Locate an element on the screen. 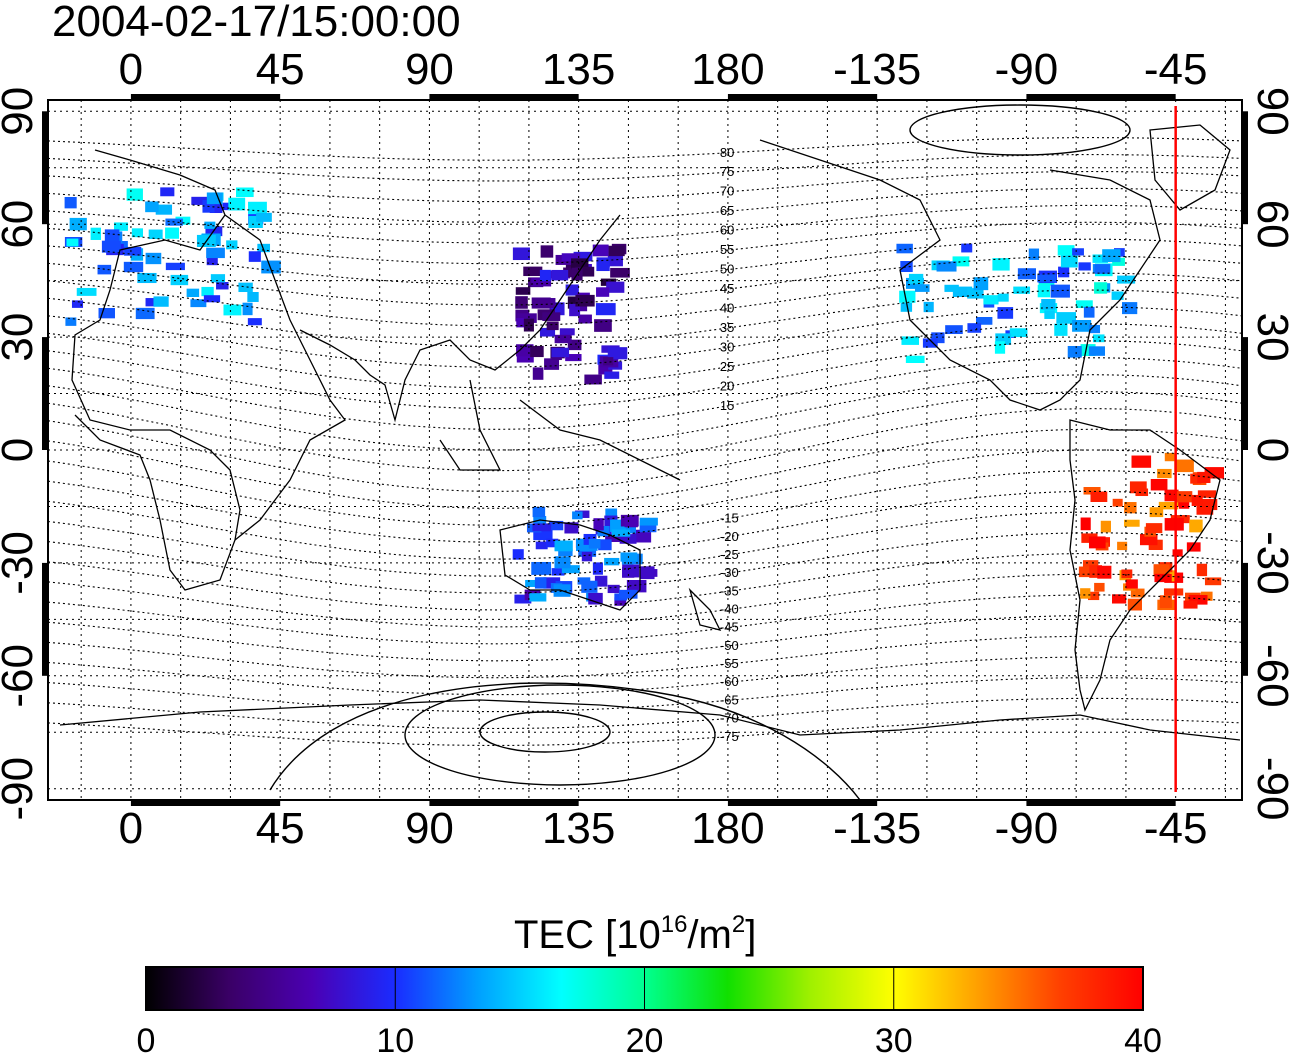 The height and width of the screenshot is (1057, 1292). contour-label: -25 is located at coordinates (729, 554).